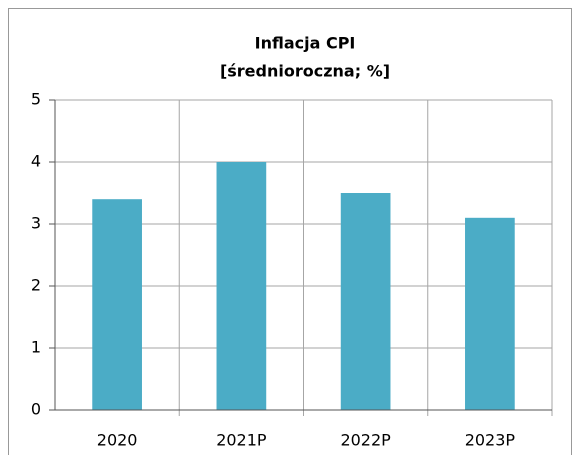 The height and width of the screenshot is (455, 577). Describe the element at coordinates (305, 43) in the screenshot. I see `chart-title: Inflacja CPI` at that location.